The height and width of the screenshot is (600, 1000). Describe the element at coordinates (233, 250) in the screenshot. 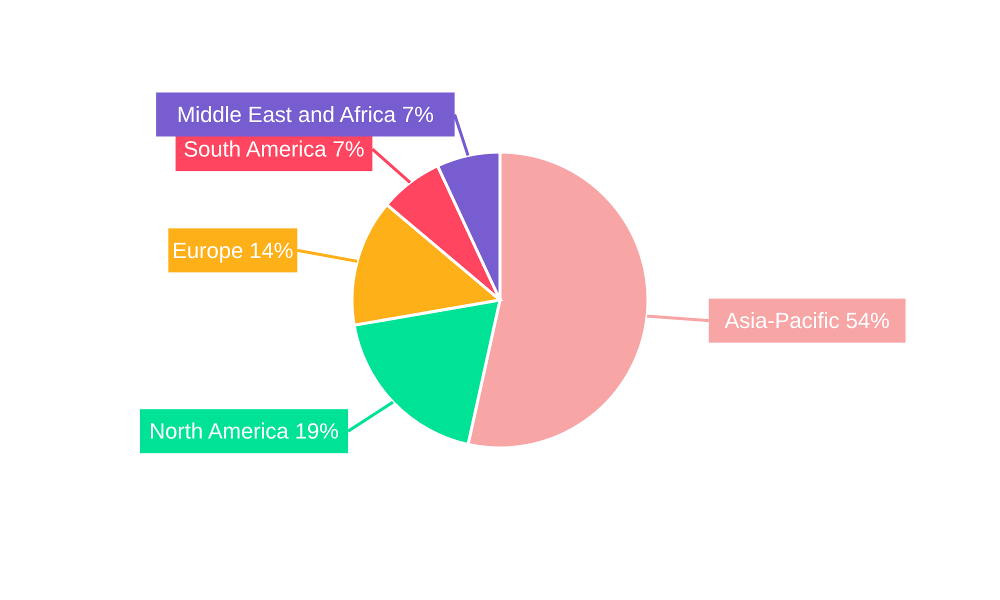

I see `slice-label: Europe 14%` at that location.